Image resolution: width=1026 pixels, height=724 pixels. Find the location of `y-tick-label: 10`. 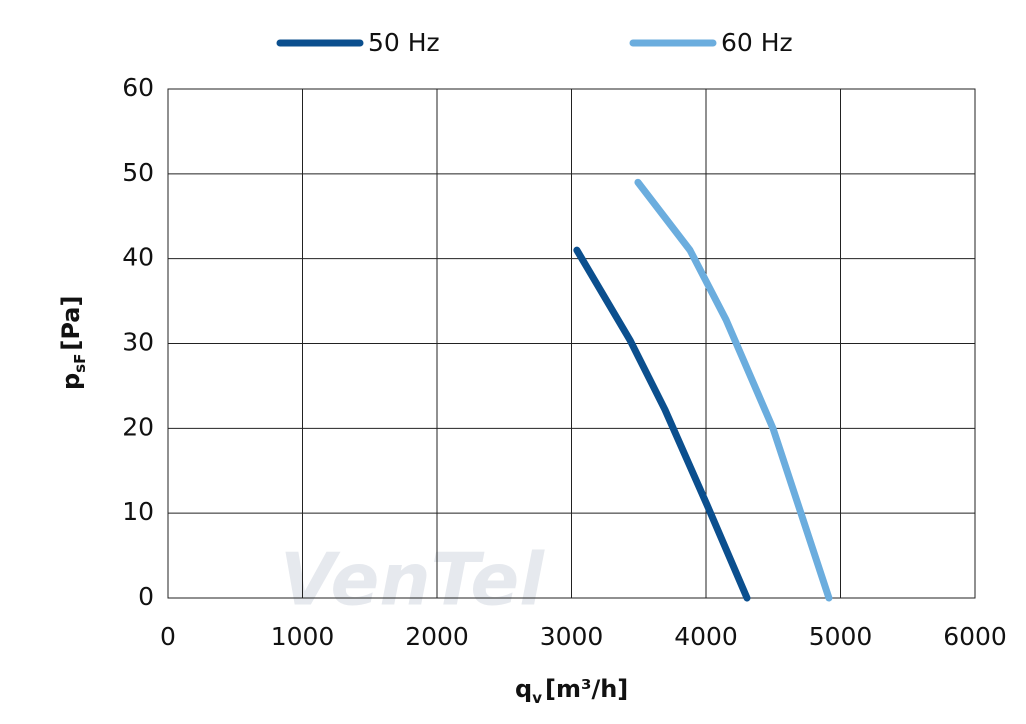

y-tick-label: 10 is located at coordinates (138, 511).